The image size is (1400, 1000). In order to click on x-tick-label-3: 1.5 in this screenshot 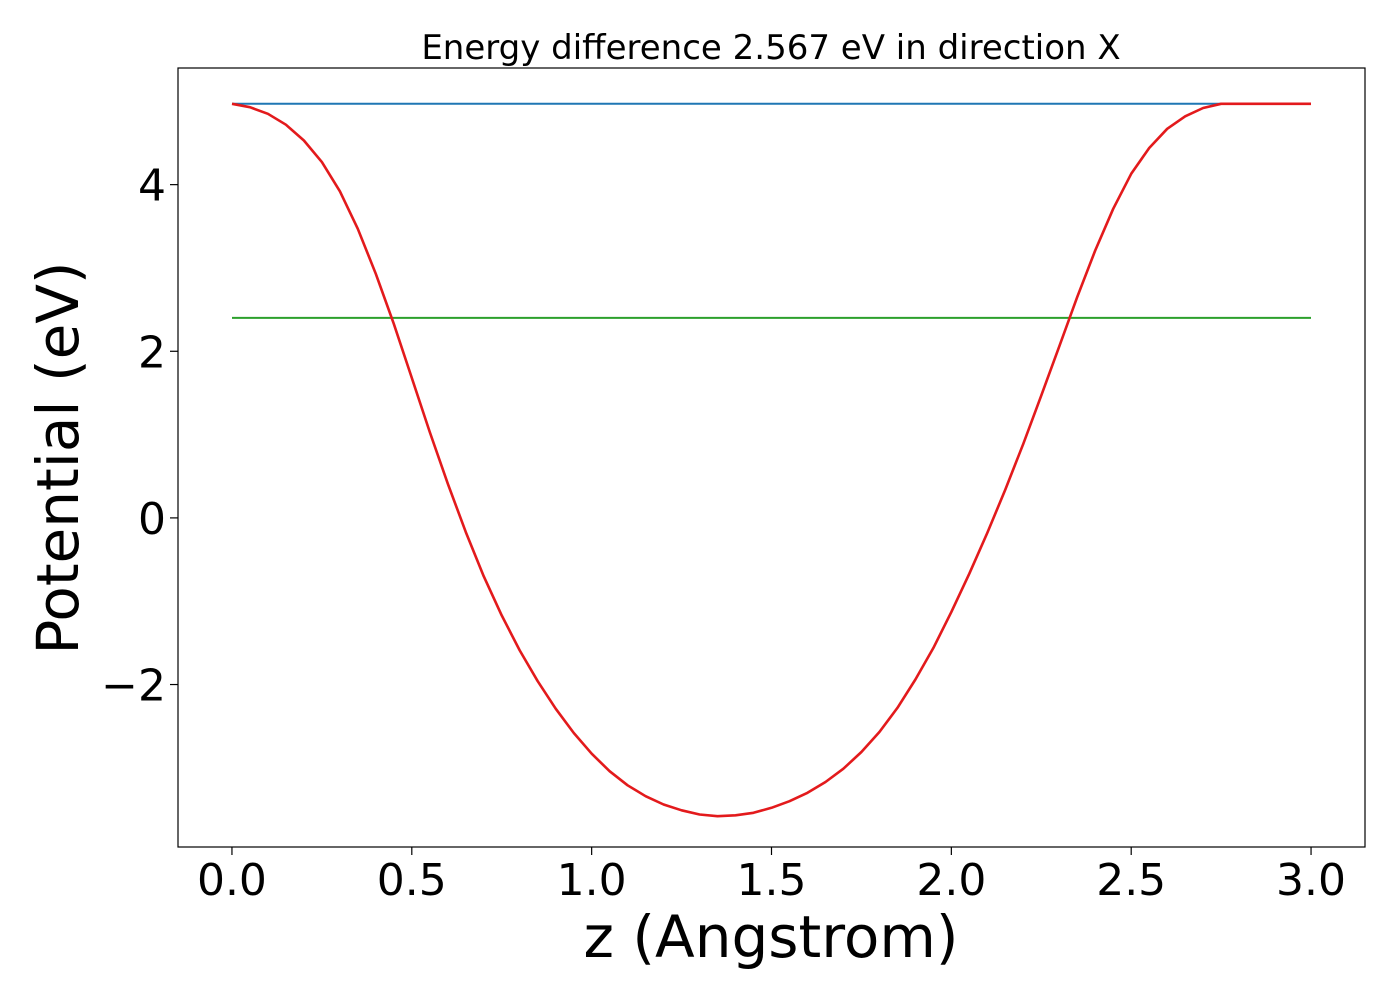, I will do `click(772, 880)`.